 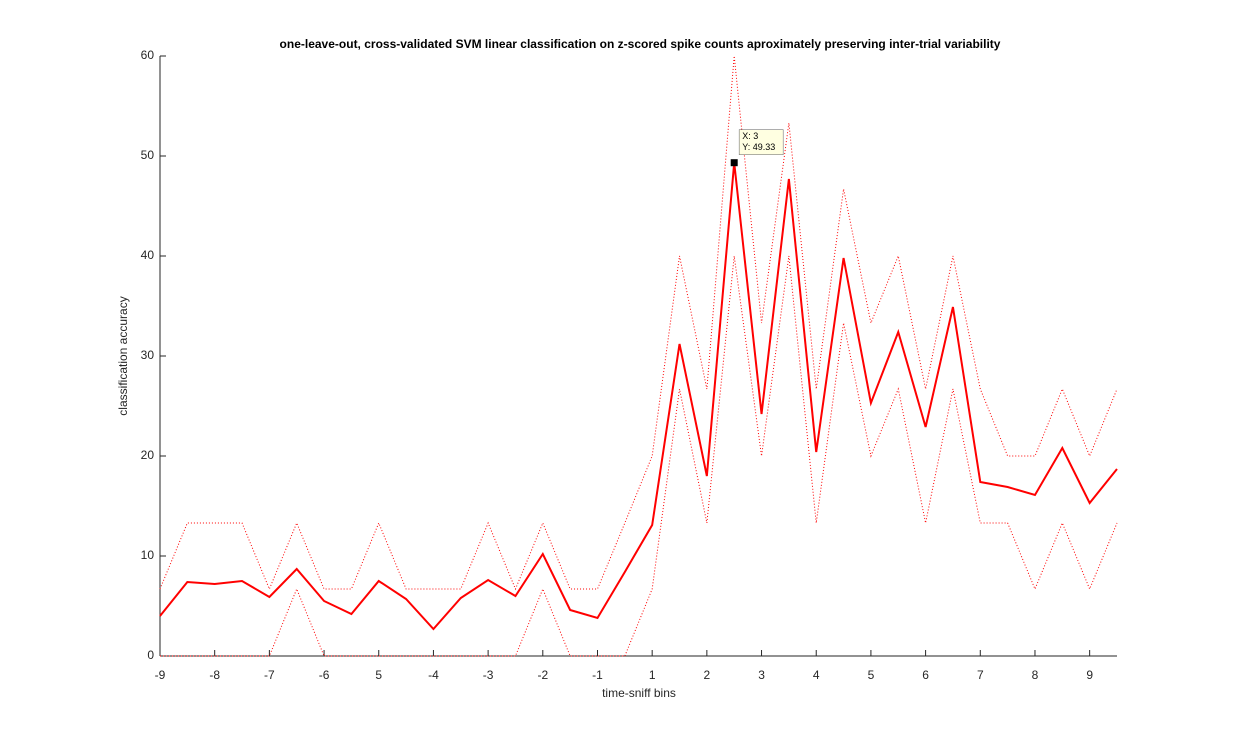 What do you see at coordinates (160, 675) in the screenshot?
I see `x-tick-label: -9` at bounding box center [160, 675].